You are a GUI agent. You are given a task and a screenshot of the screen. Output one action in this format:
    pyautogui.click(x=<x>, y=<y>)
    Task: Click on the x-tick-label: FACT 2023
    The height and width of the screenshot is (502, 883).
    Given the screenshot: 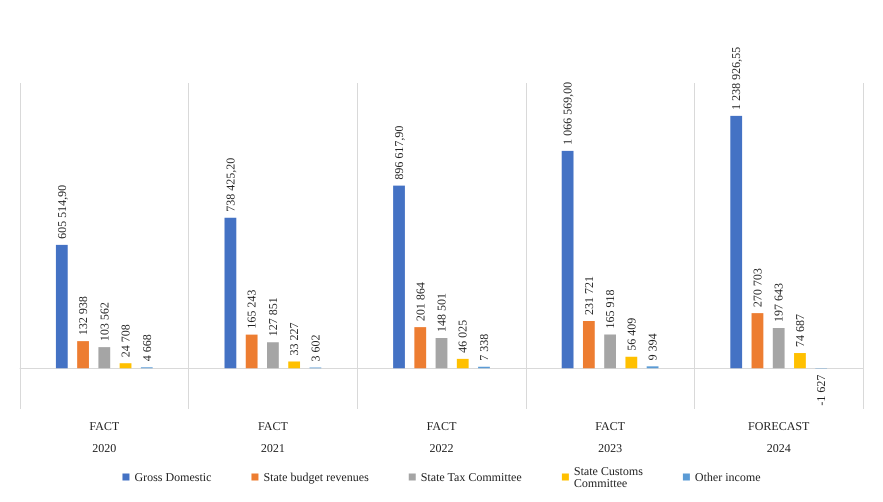 What is the action you would take?
    pyautogui.click(x=610, y=437)
    